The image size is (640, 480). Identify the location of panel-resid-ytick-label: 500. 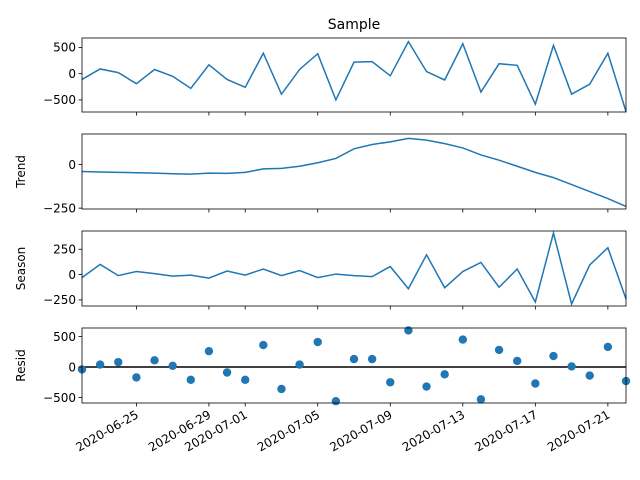
(64, 337).